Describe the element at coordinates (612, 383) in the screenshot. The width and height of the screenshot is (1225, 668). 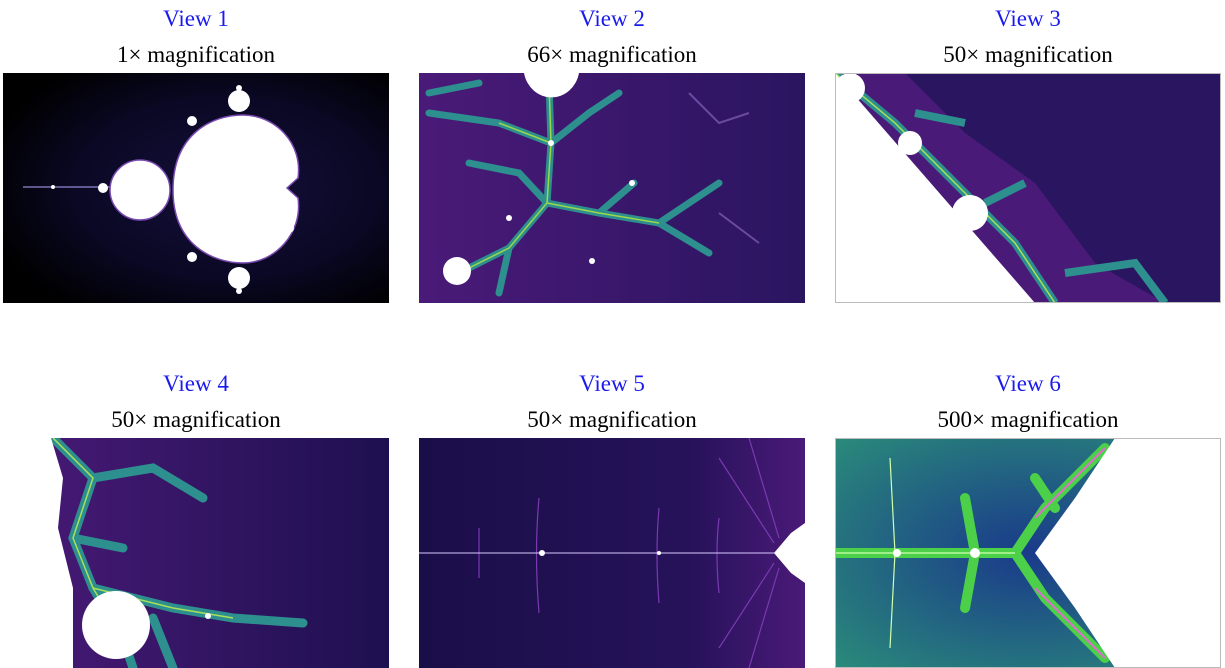
I see `view-title: View 5` at that location.